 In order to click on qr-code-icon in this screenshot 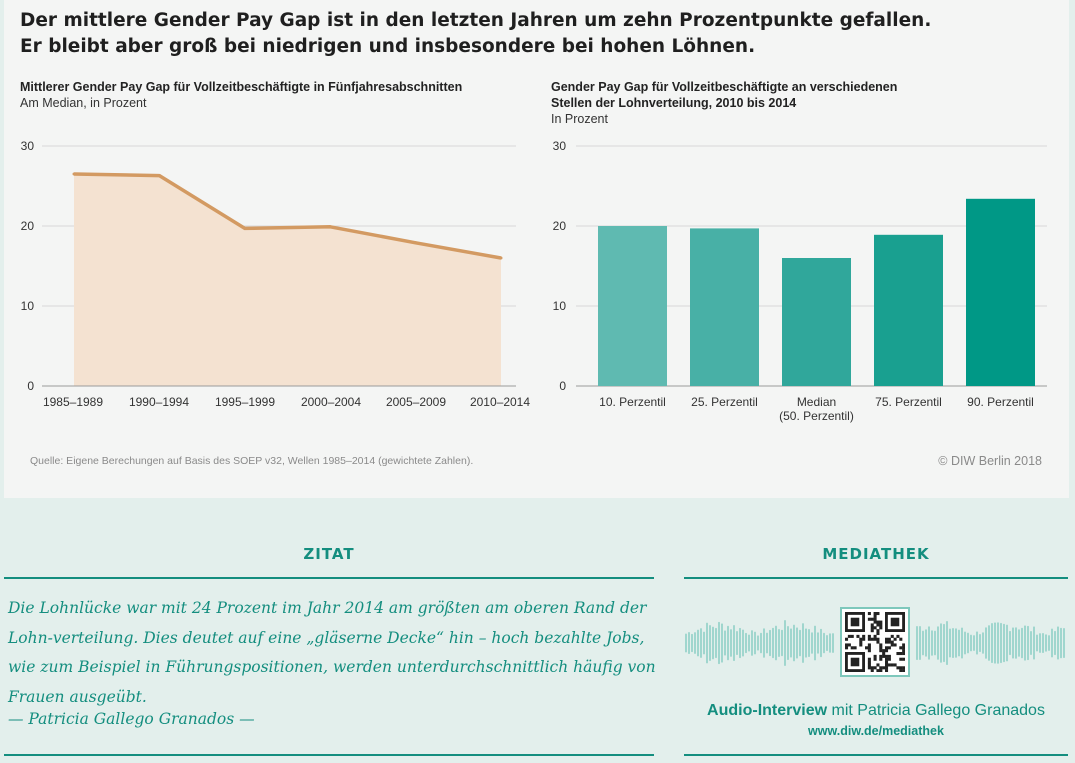, I will do `click(875, 642)`.